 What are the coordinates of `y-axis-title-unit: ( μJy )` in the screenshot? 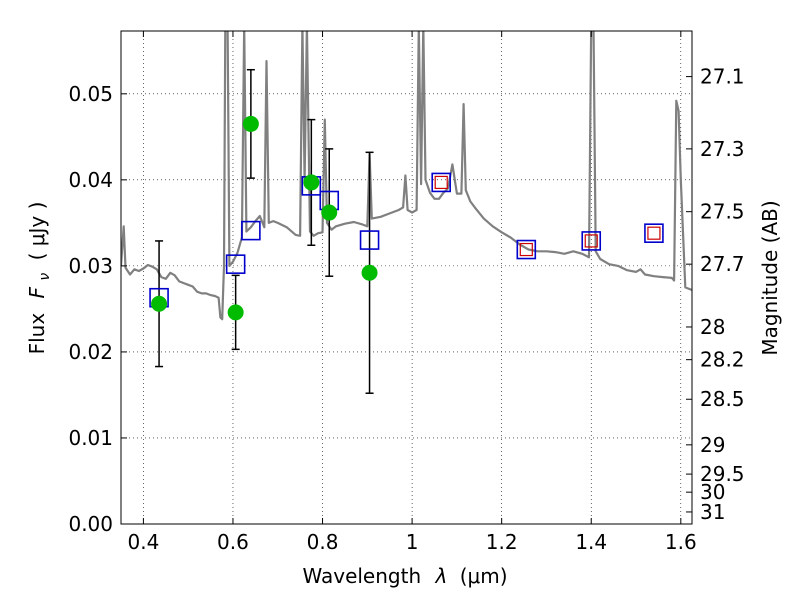 It's located at (37, 231).